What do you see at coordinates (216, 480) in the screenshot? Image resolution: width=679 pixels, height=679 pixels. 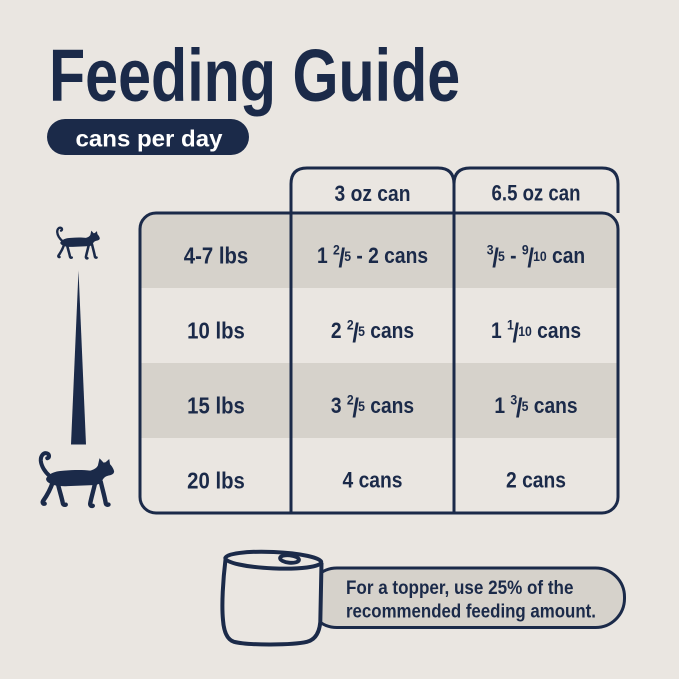 I see `svg-text: 20 lbs` at bounding box center [216, 480].